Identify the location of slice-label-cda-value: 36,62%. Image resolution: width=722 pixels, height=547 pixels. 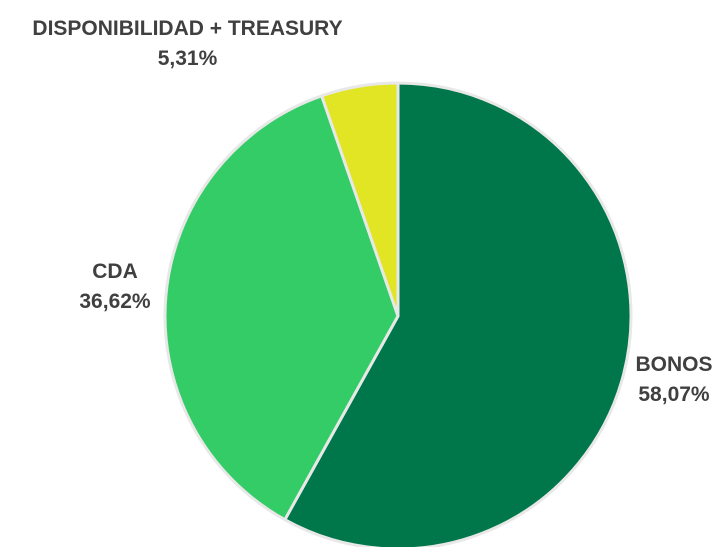
(115, 302).